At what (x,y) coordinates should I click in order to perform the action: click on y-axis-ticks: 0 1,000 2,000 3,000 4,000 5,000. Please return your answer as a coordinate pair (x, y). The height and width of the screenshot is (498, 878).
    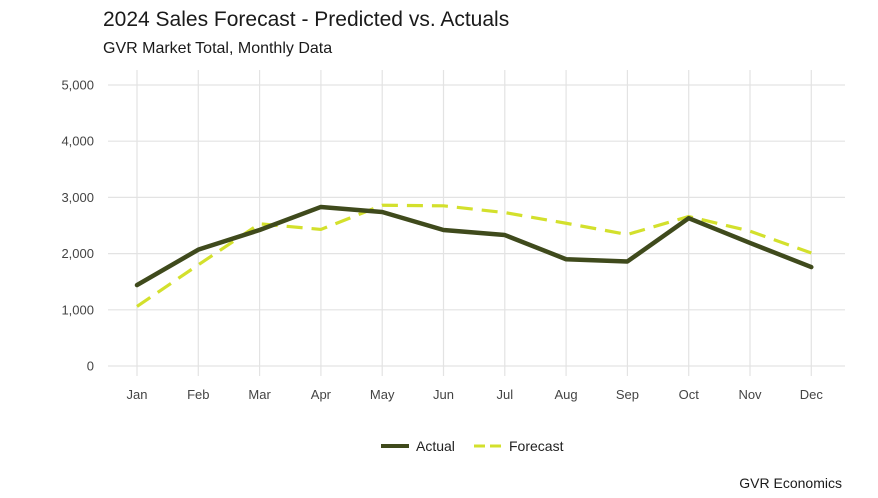
    Looking at the image, I should click on (77, 226).